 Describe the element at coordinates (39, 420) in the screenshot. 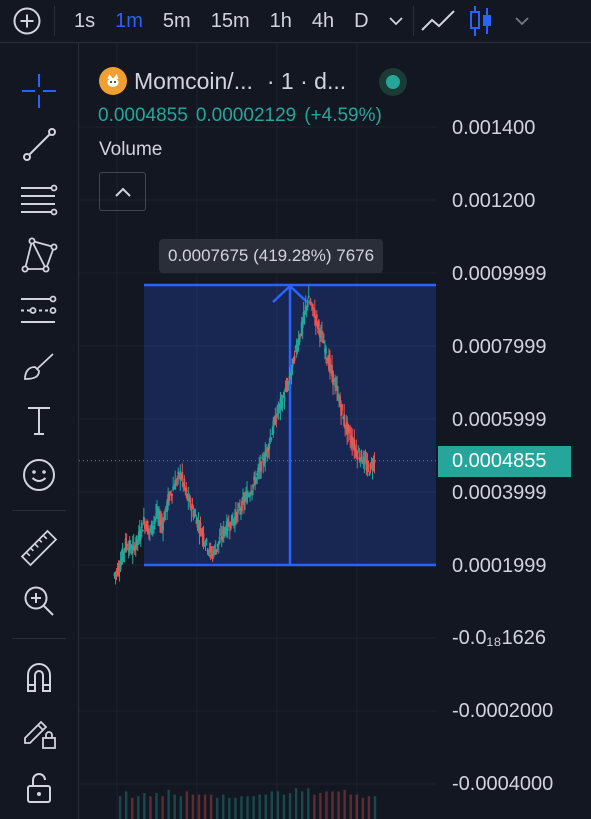

I see `text-icon` at that location.